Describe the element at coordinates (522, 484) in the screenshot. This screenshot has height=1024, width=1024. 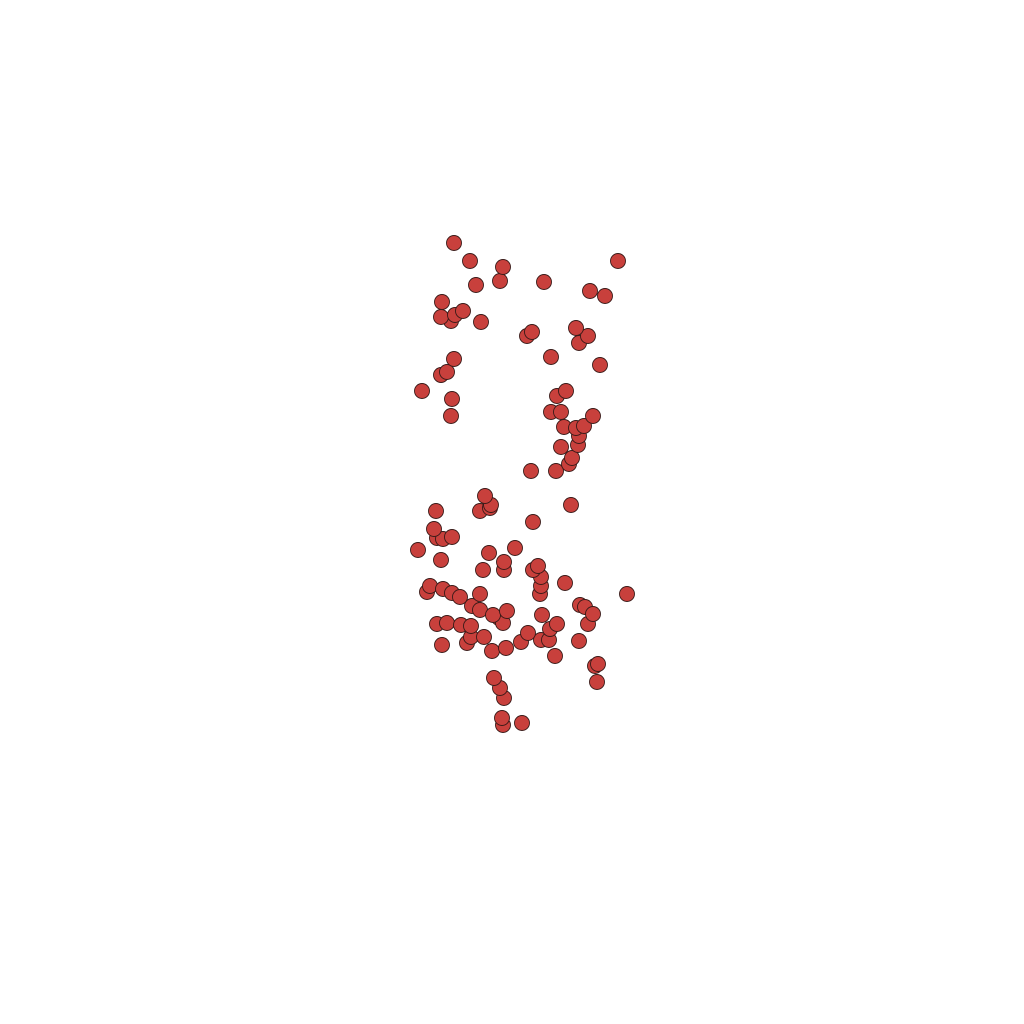
I see `scatter-points-group` at that location.